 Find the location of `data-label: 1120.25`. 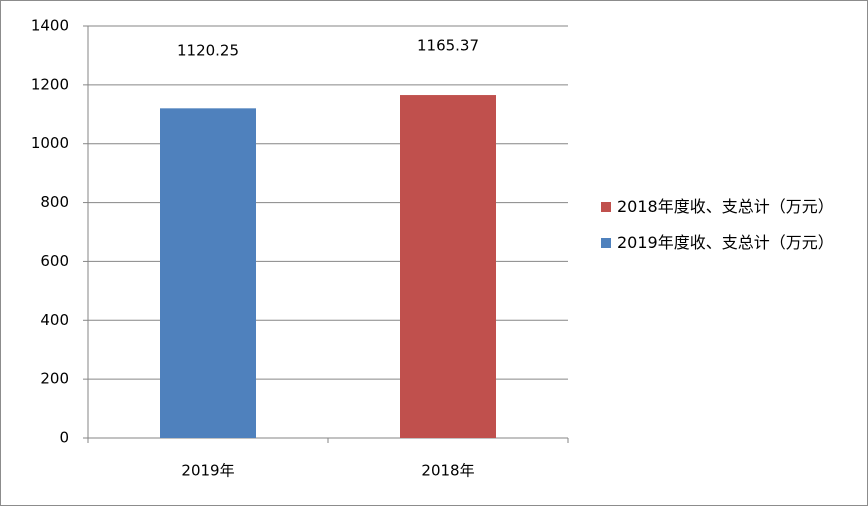

data-label: 1120.25 is located at coordinates (208, 51).